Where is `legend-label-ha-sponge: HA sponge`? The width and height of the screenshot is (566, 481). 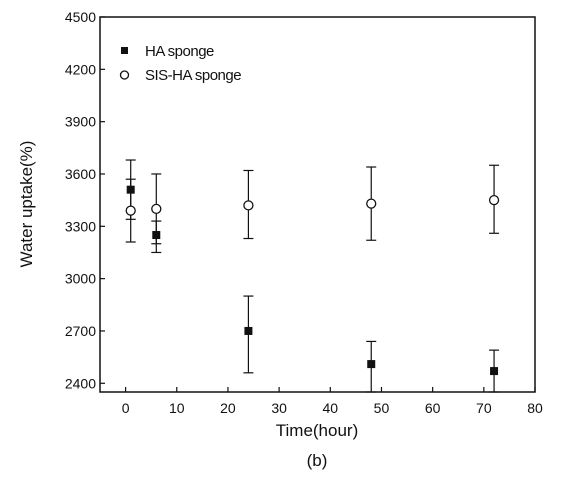
legend-label-ha-sponge: HA sponge is located at coordinates (179, 51).